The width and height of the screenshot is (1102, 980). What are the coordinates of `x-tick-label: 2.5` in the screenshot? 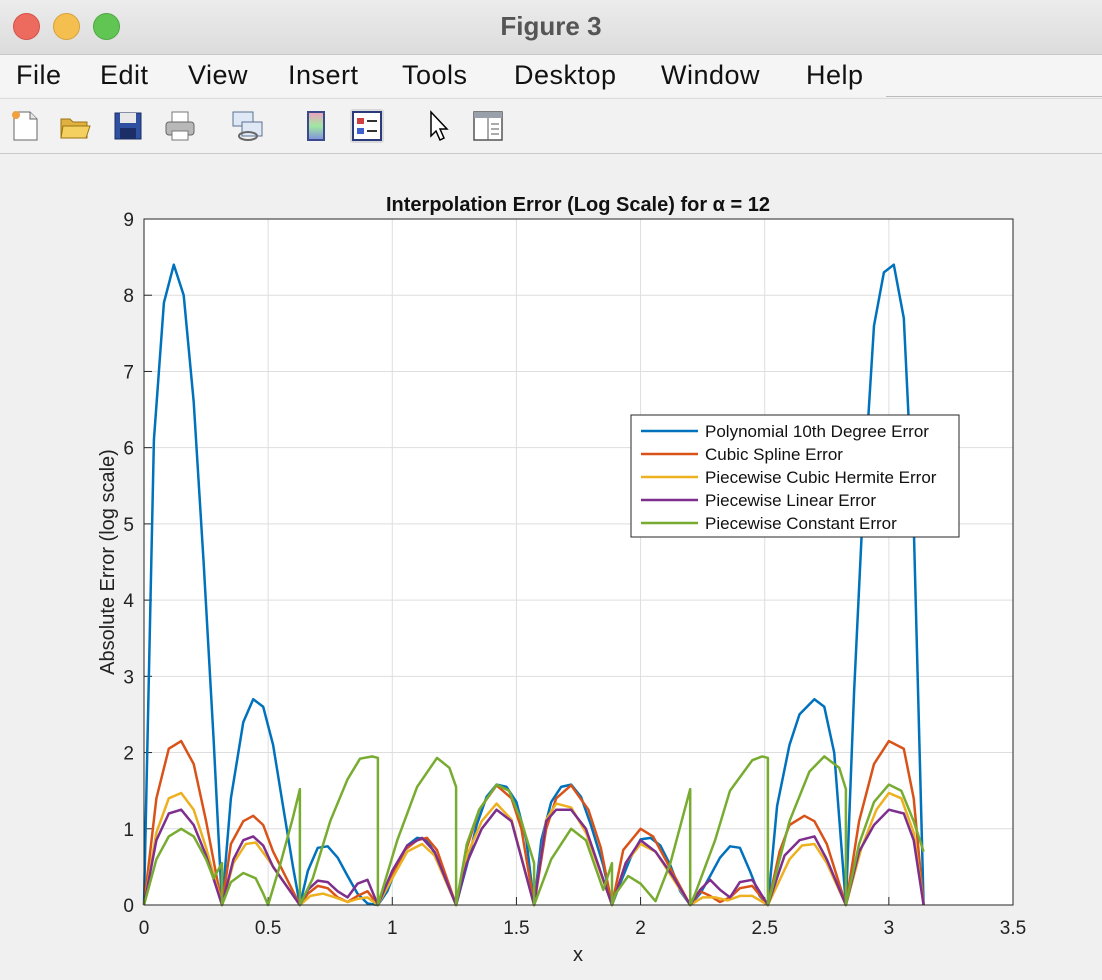 It's located at (765, 928).